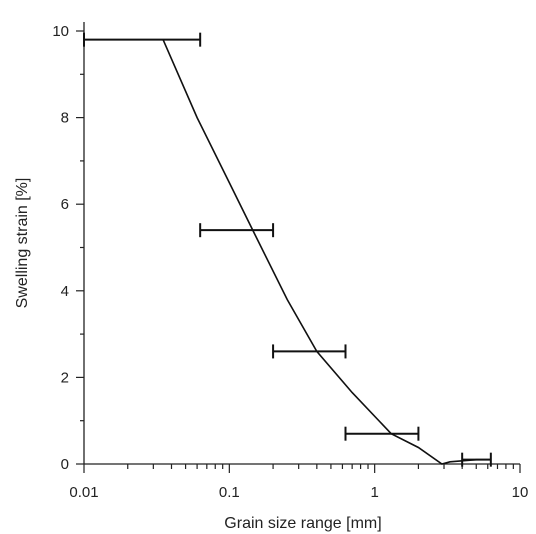  Describe the element at coordinates (83, 492) in the screenshot. I see `x-tick-label: 0.01` at that location.